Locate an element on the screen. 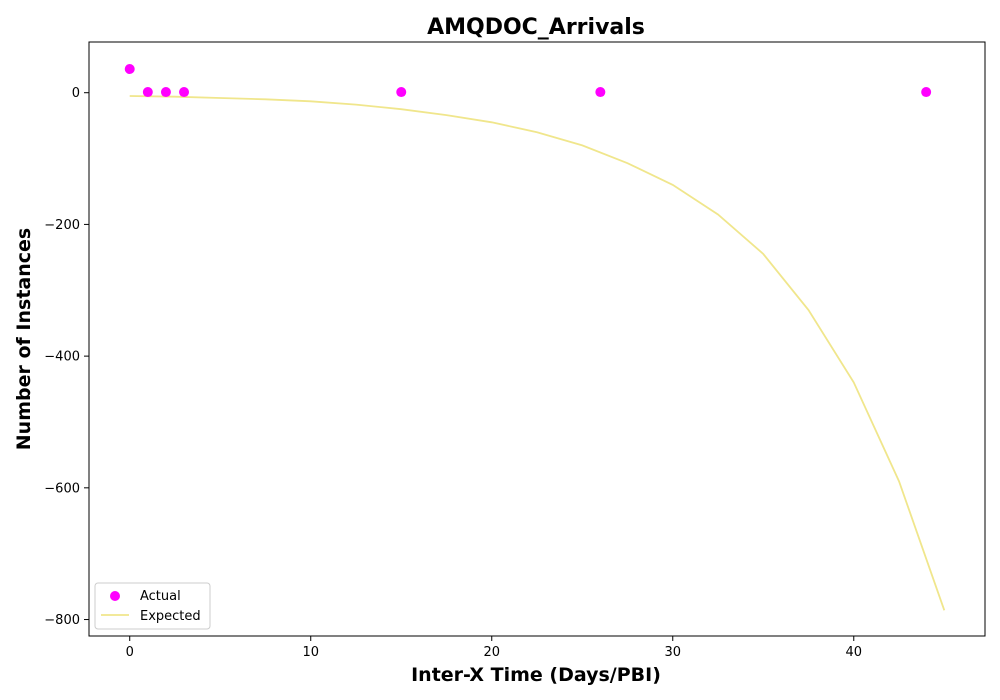 This screenshot has width=1000, height=700. x-tick-label: 0 is located at coordinates (130, 652).